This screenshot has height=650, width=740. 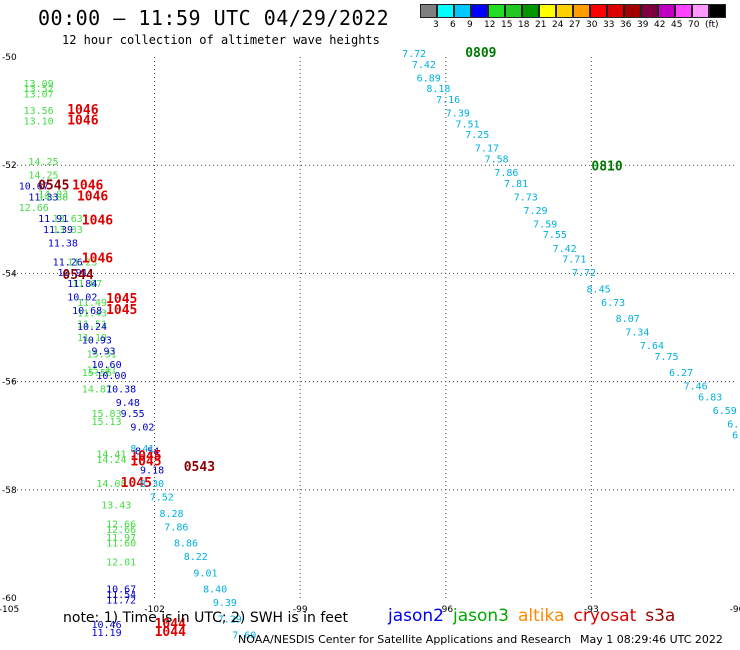 What do you see at coordinates (545, 224) in the screenshot?
I see `data-point-label: 7.59` at bounding box center [545, 224].